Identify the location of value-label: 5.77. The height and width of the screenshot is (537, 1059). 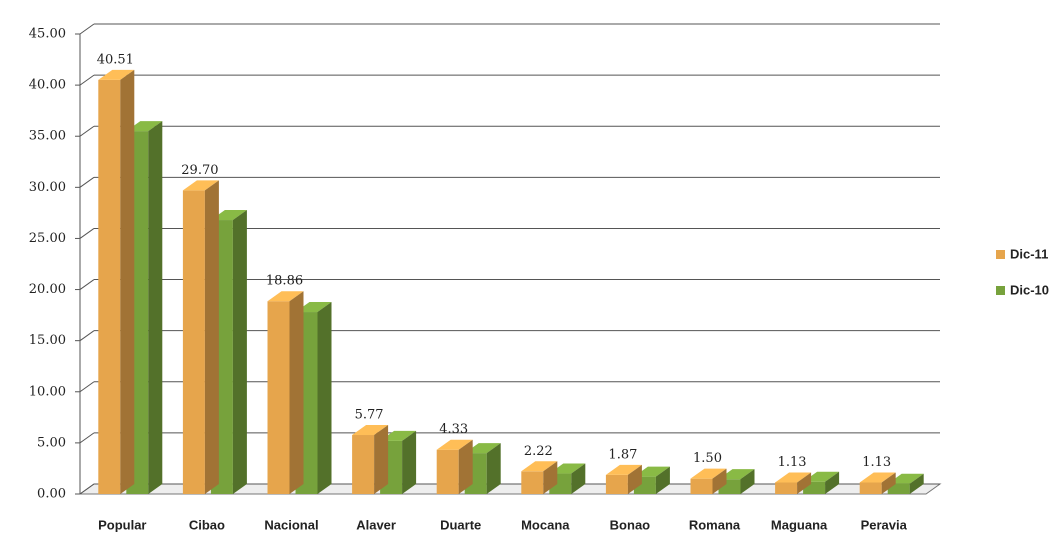
(369, 415).